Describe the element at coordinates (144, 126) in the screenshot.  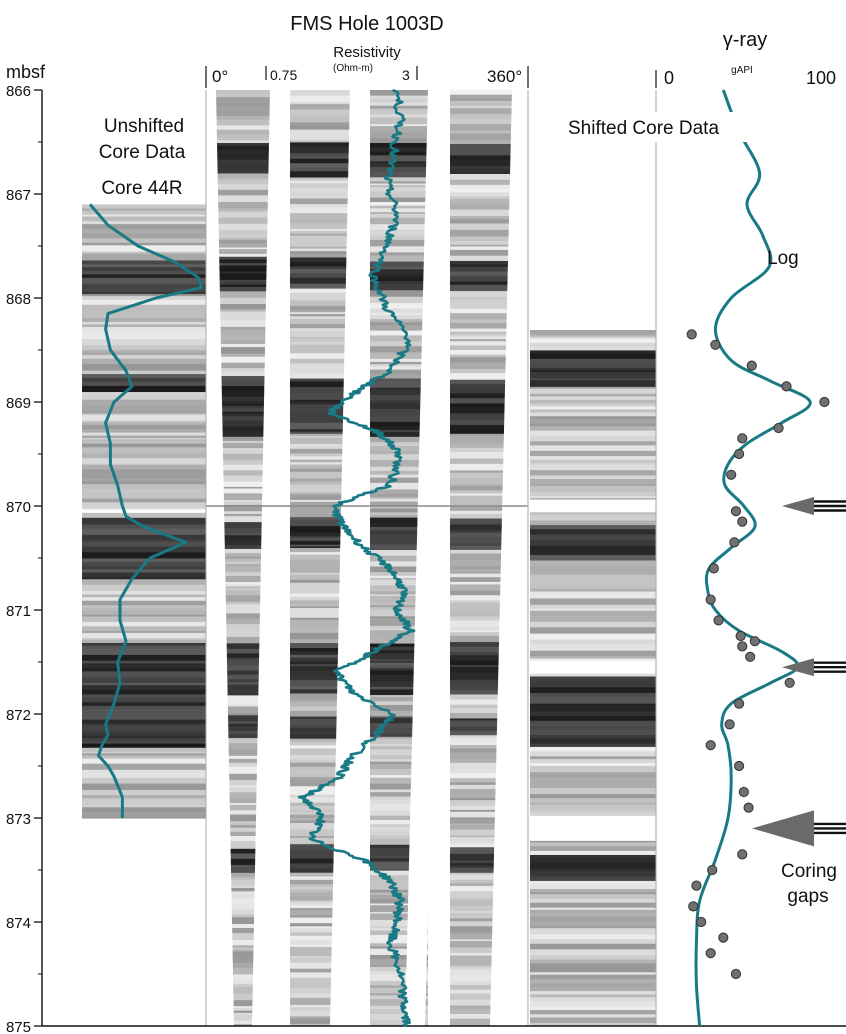
I see `unshifted-label-line1: Unshifted` at that location.